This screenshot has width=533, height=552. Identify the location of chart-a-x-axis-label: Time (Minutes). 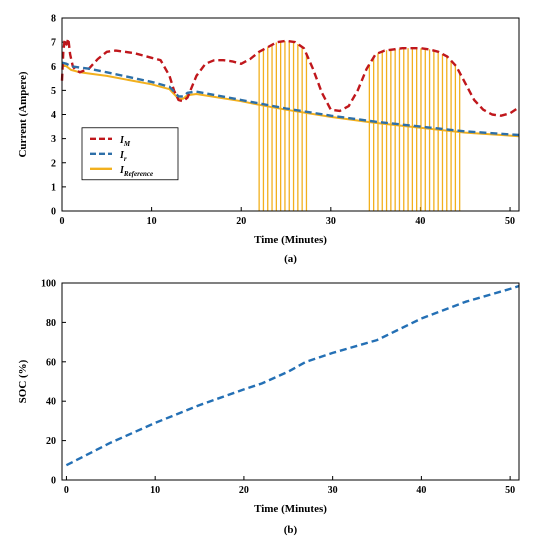
(290, 240).